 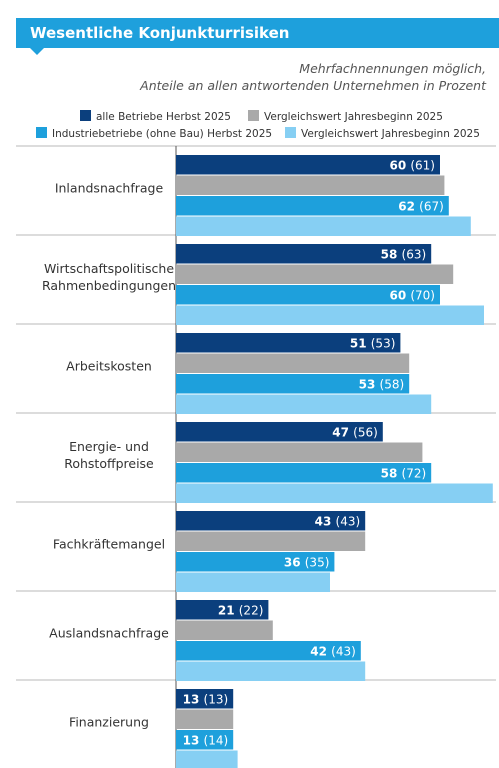 I want to click on category-label-energie-und-rohstoffpreise: Energie- und Rohstoffpreise, so click(x=109, y=455).